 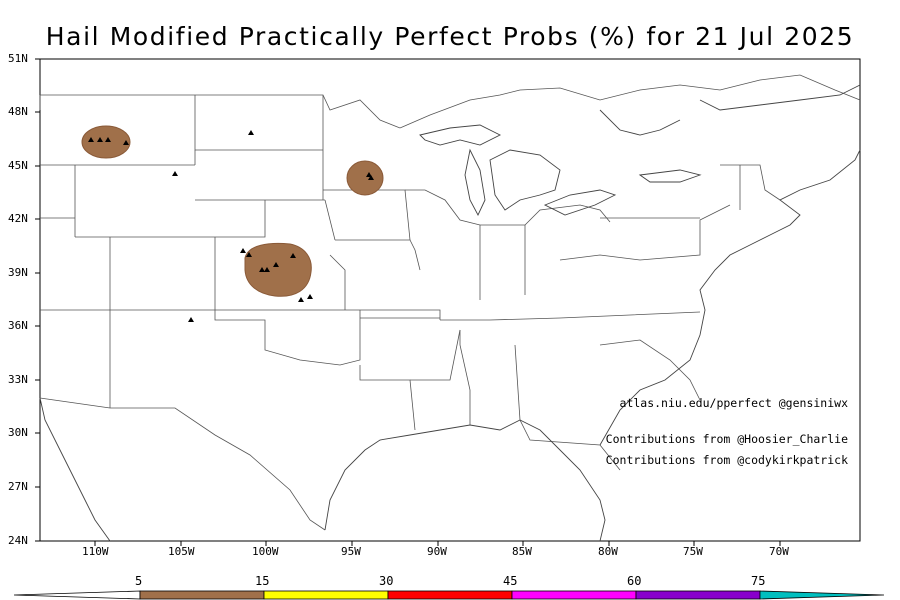 What do you see at coordinates (386, 581) in the screenshot?
I see `colorbar-tick-label: 30` at bounding box center [386, 581].